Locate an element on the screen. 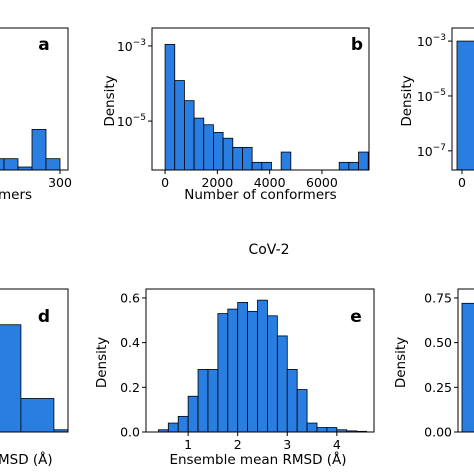 This screenshot has height=474, width=474. panel-d: d MSD (Å) is located at coordinates (34, 378).